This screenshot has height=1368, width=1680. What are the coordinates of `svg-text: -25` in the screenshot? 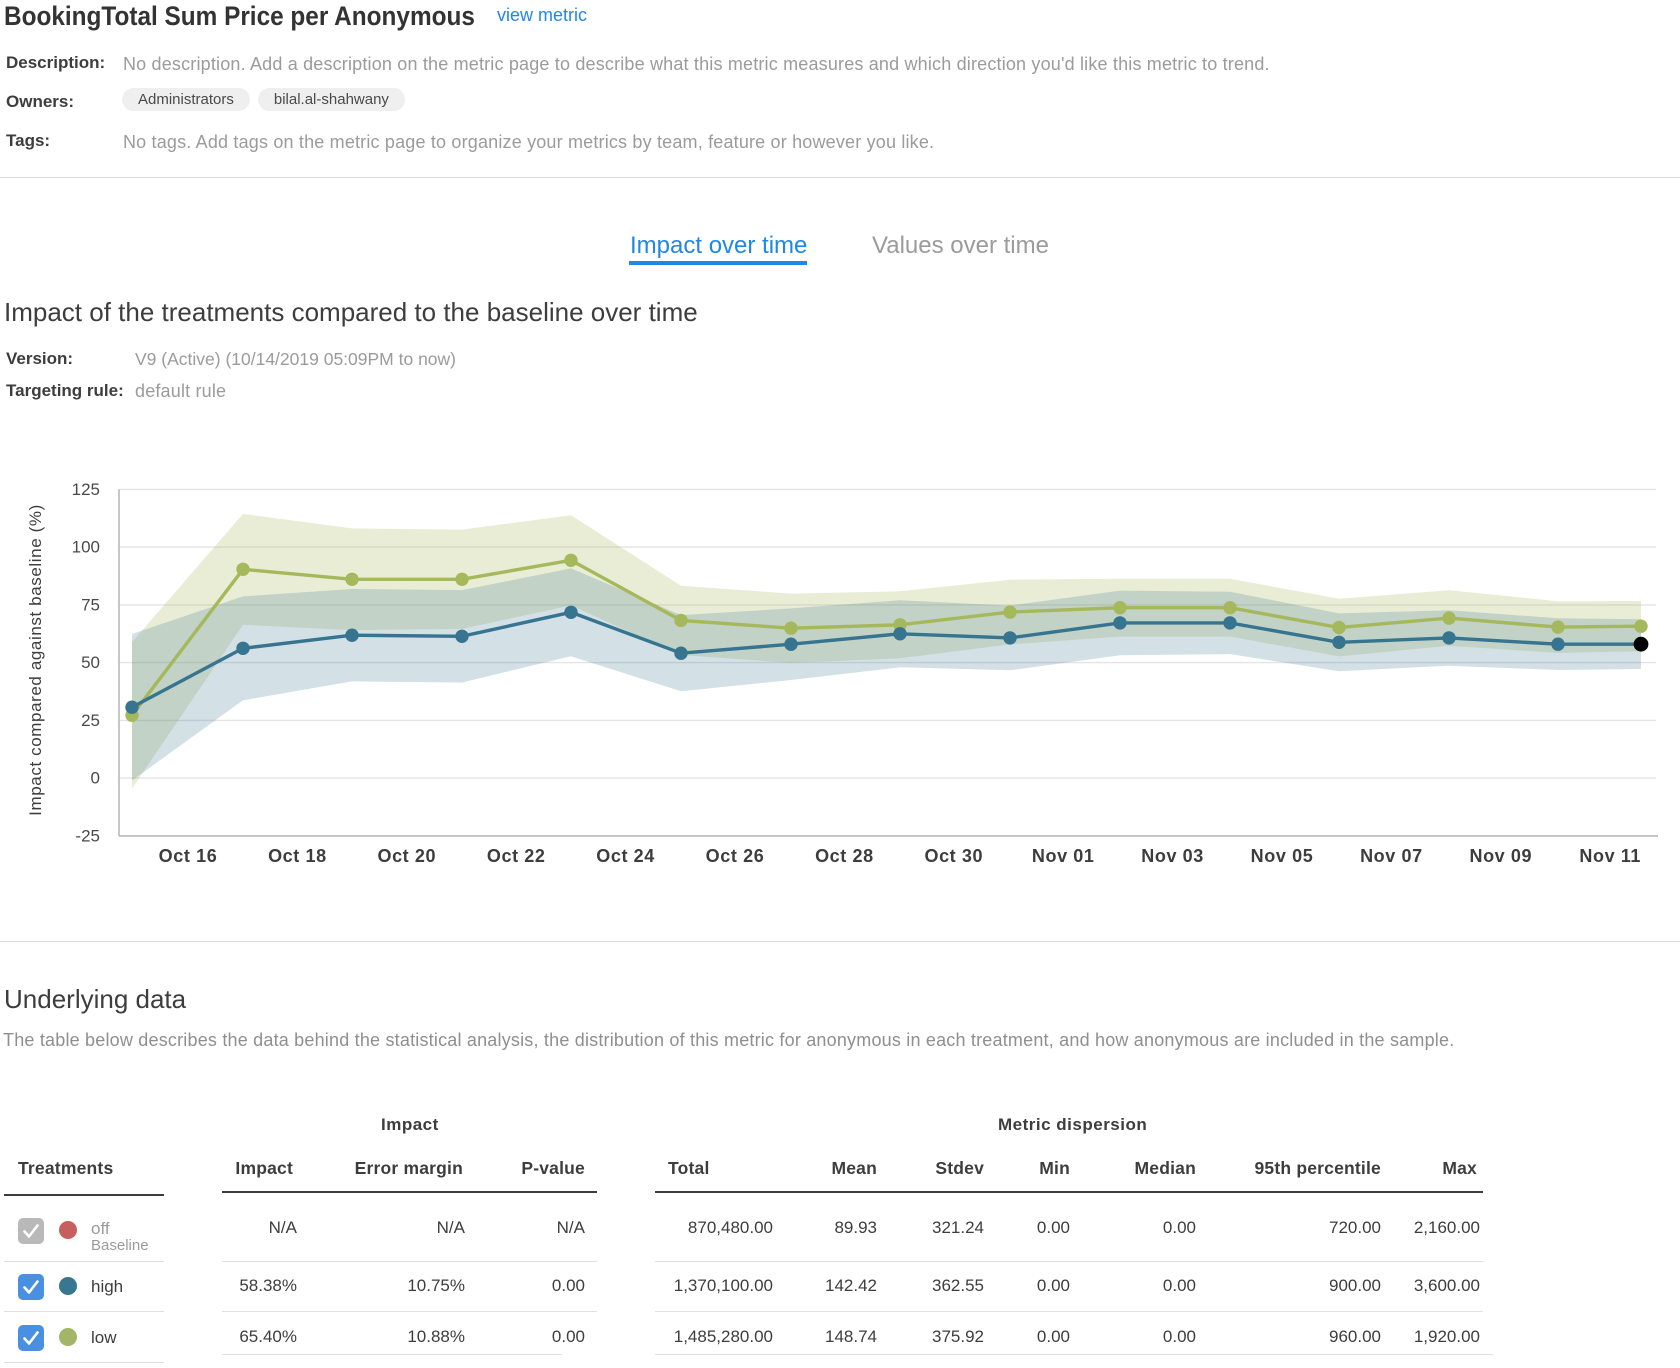 It's located at (87, 835).